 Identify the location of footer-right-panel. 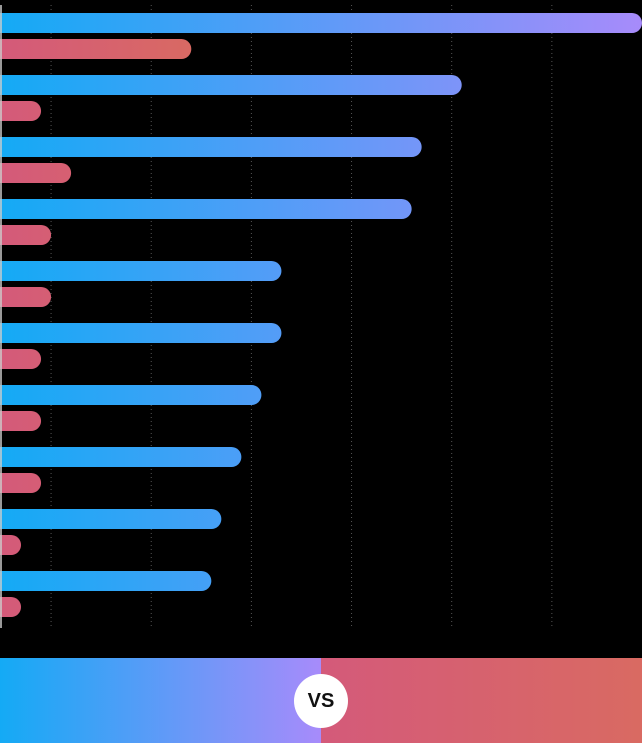
(481, 700).